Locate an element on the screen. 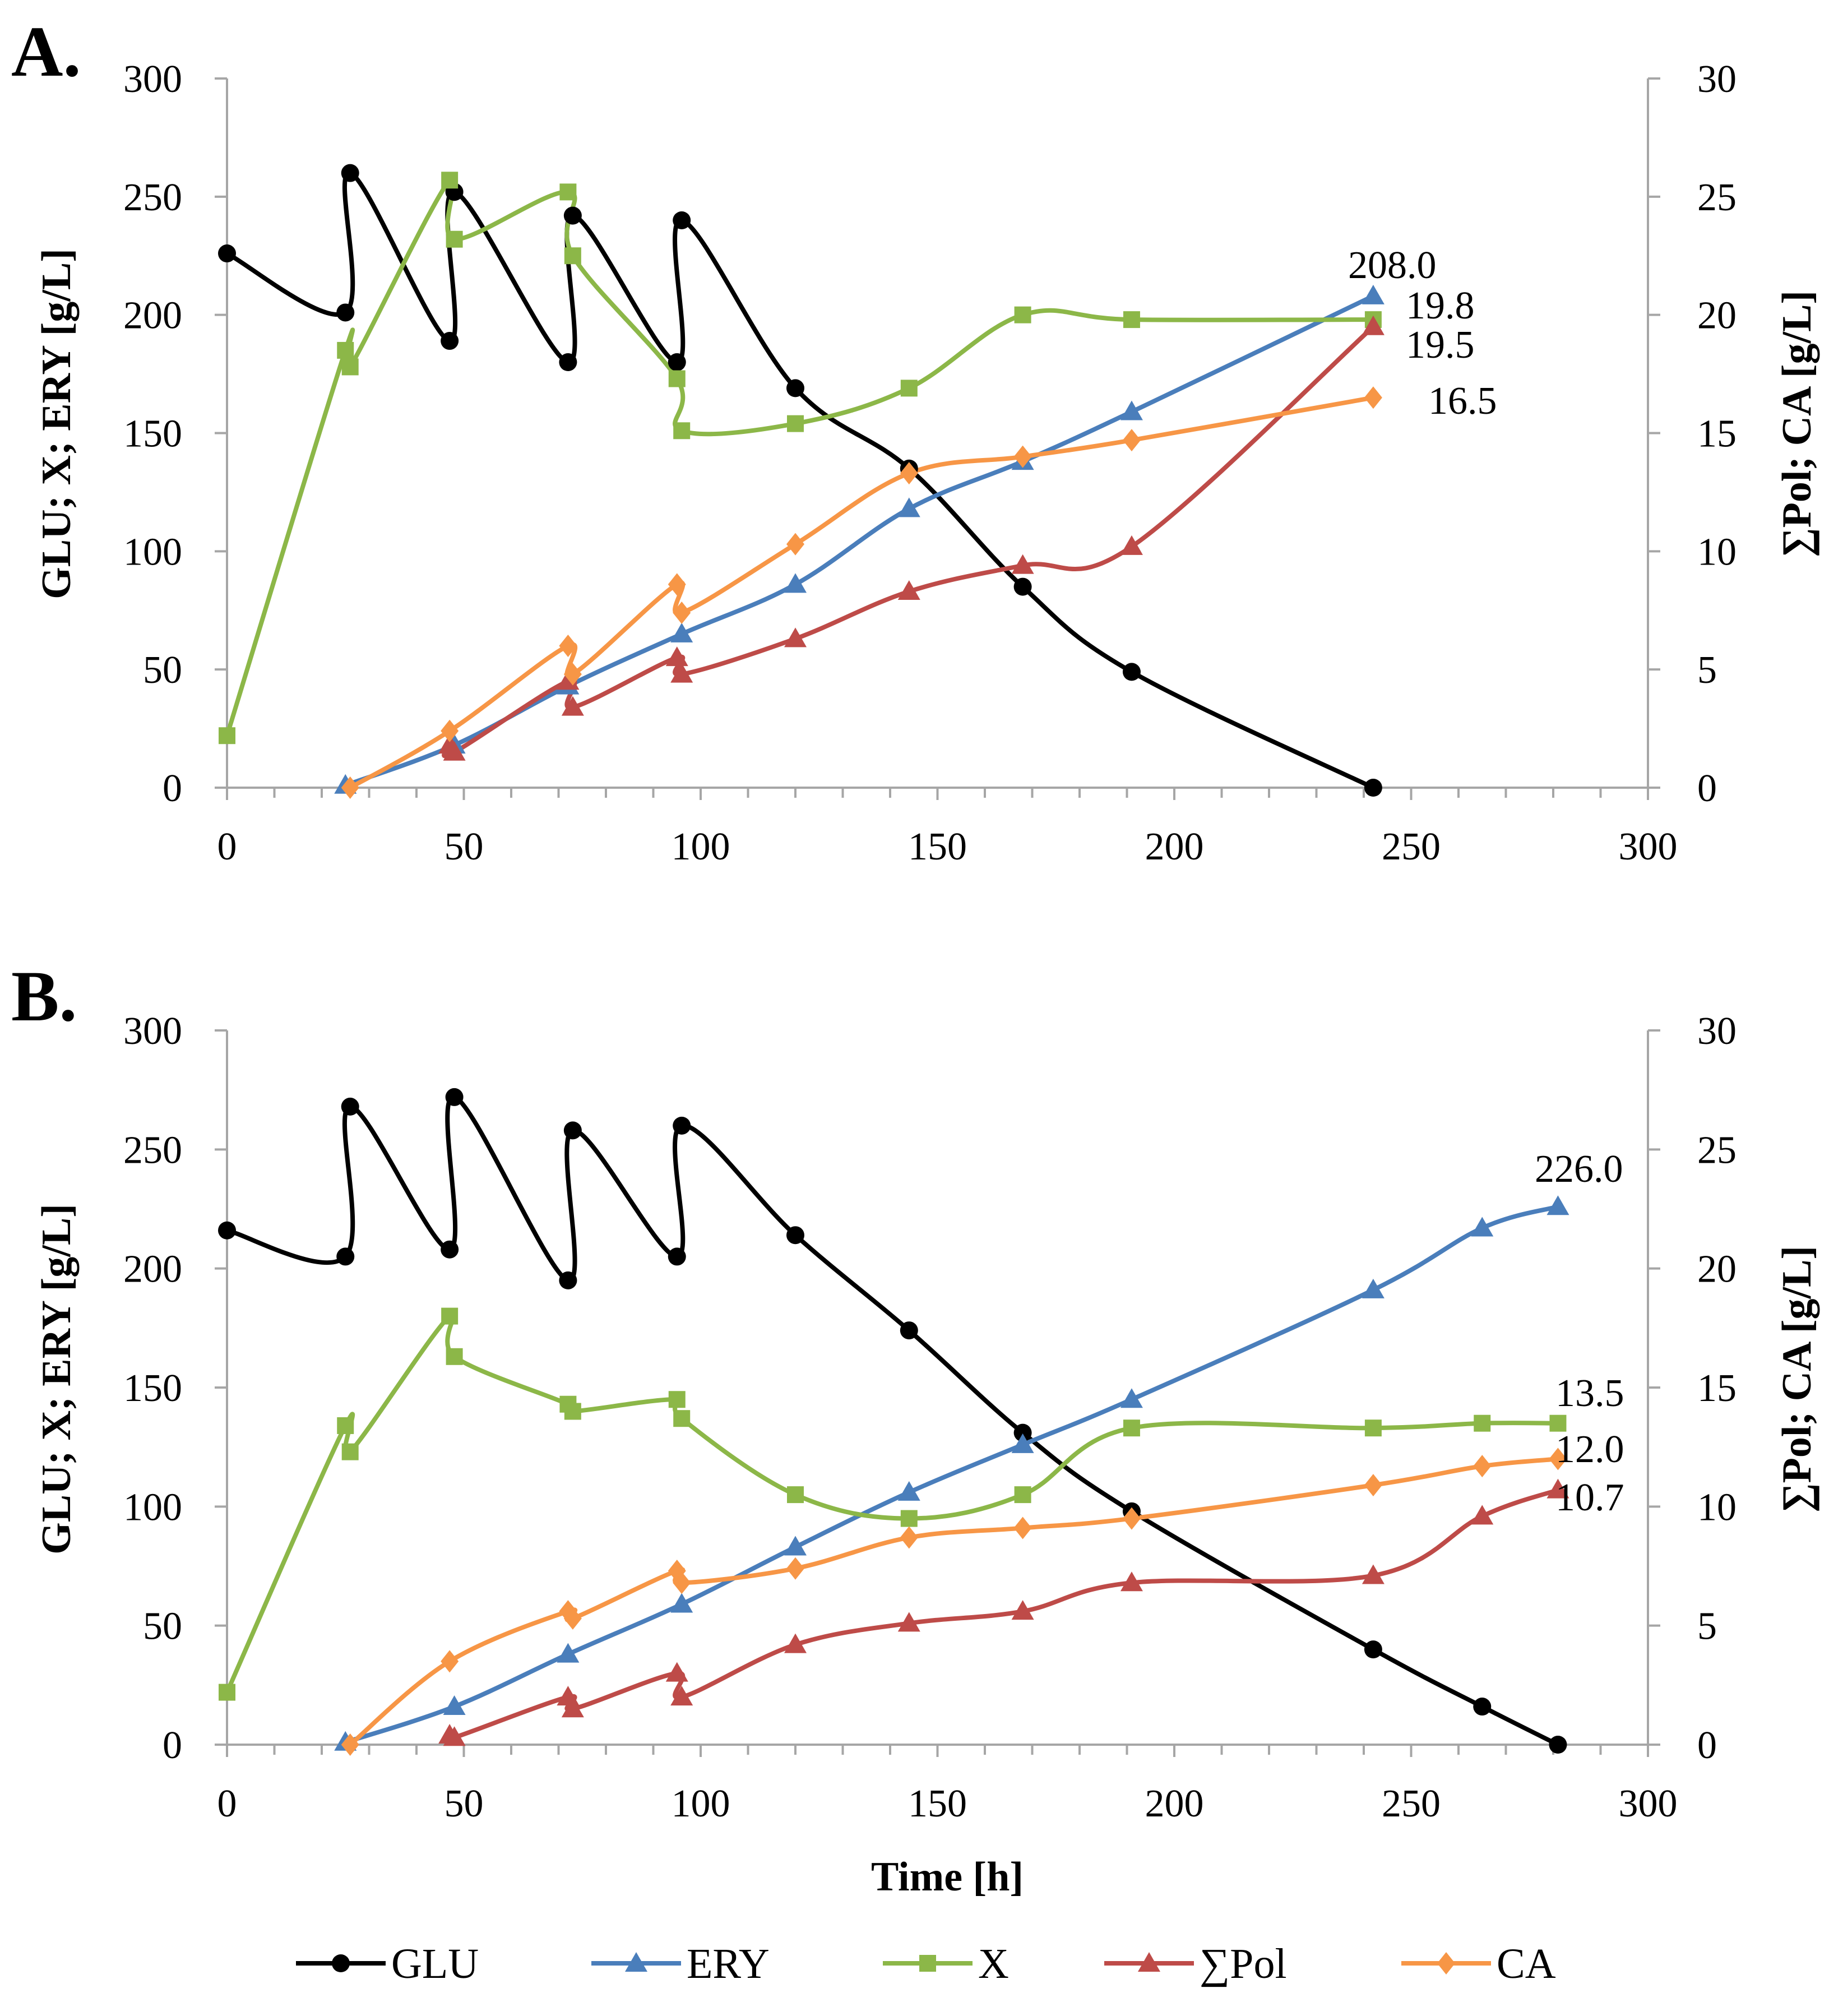 The height and width of the screenshot is (2016, 1829). y-tick-label: 150 is located at coordinates (153, 435).